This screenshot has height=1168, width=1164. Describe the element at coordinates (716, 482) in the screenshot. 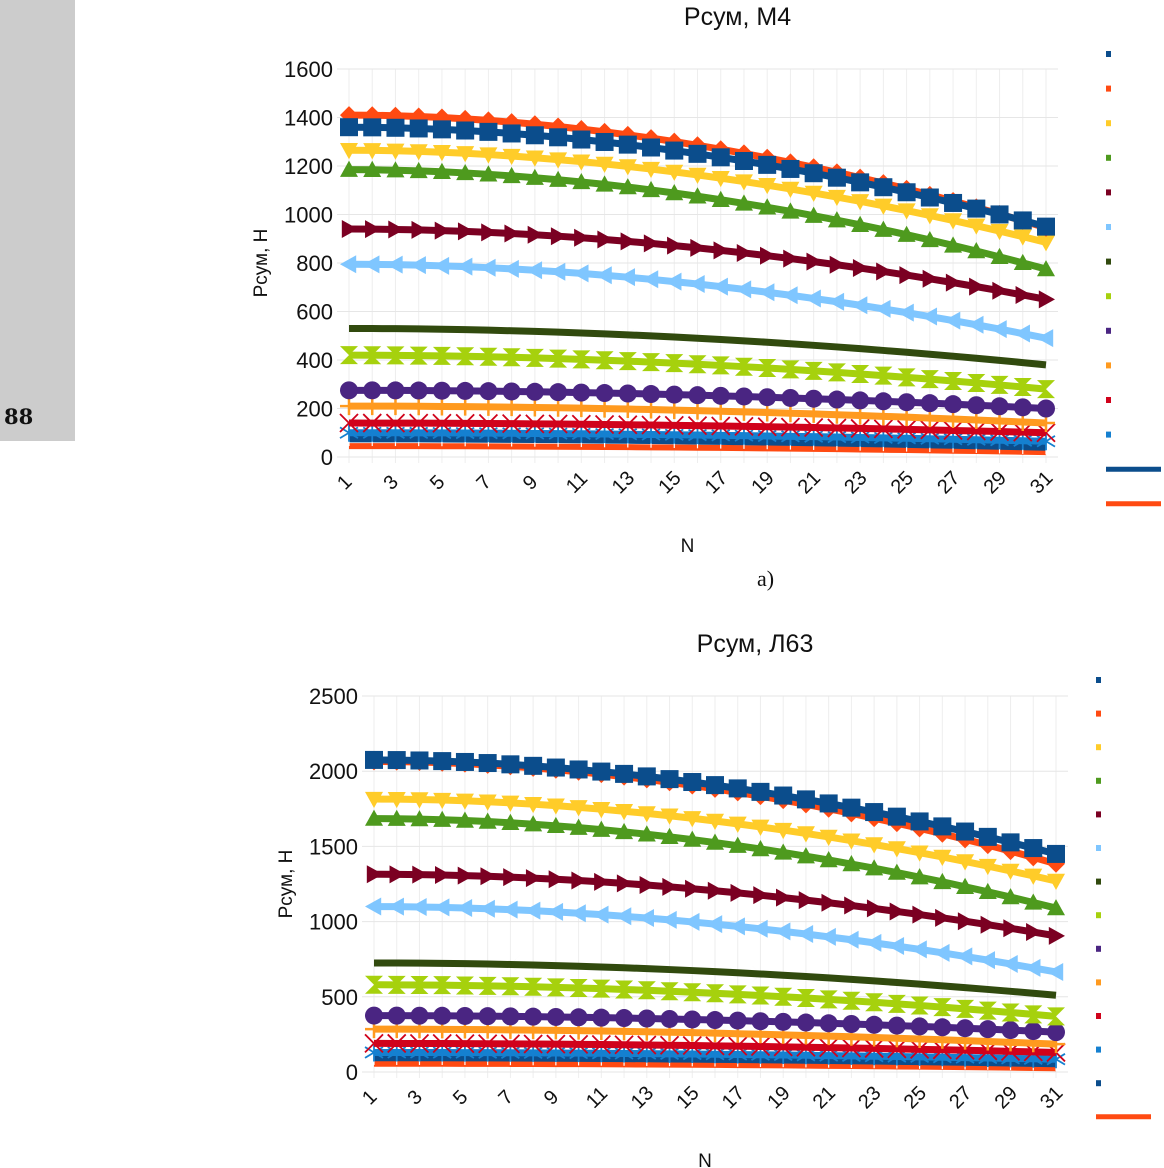

I see `x-tick-label: 17` at that location.